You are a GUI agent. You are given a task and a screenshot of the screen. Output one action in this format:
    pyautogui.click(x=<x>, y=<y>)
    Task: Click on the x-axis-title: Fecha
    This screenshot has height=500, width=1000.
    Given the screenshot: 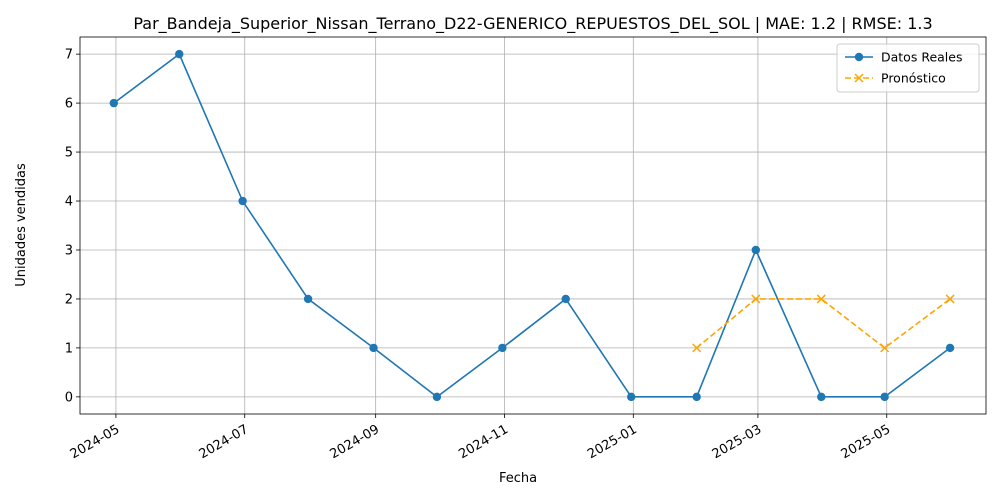 What is the action you would take?
    pyautogui.click(x=518, y=478)
    